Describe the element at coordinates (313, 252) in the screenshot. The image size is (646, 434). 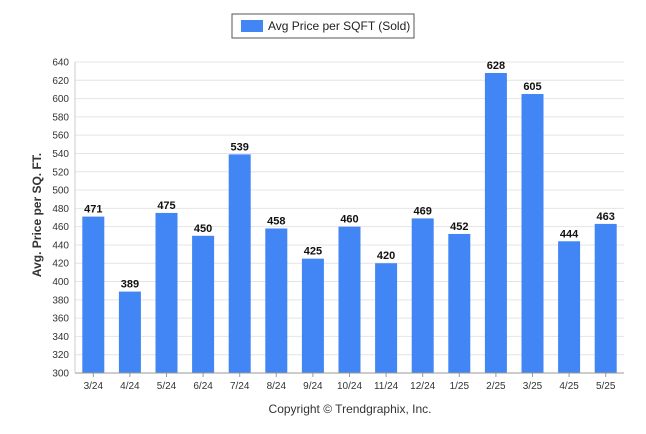
I see `bar-value-label: 425` at that location.